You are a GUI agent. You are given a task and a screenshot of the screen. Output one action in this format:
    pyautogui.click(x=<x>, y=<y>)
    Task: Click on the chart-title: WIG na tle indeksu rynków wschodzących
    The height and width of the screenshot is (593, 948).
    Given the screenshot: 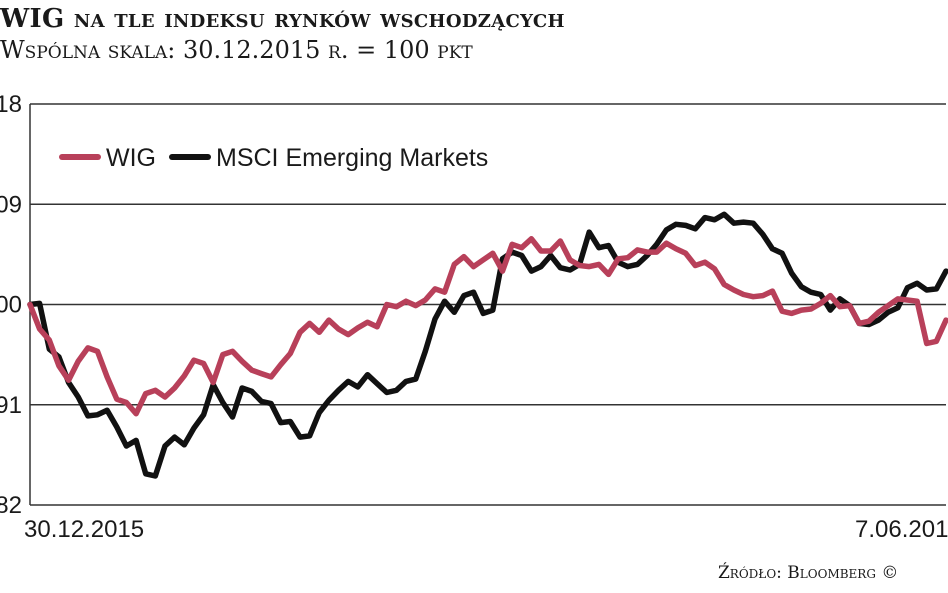 What is the action you would take?
    pyautogui.click(x=282, y=19)
    